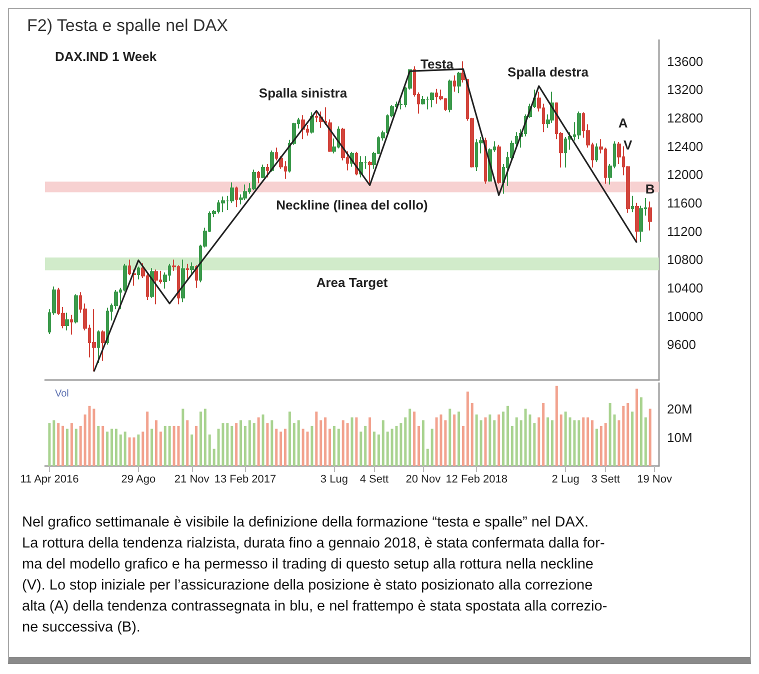 Image resolution: width=759 pixels, height=674 pixels. What do you see at coordinates (49, 480) in the screenshot?
I see `x-tick-label: 11 Apr 2016` at bounding box center [49, 480].